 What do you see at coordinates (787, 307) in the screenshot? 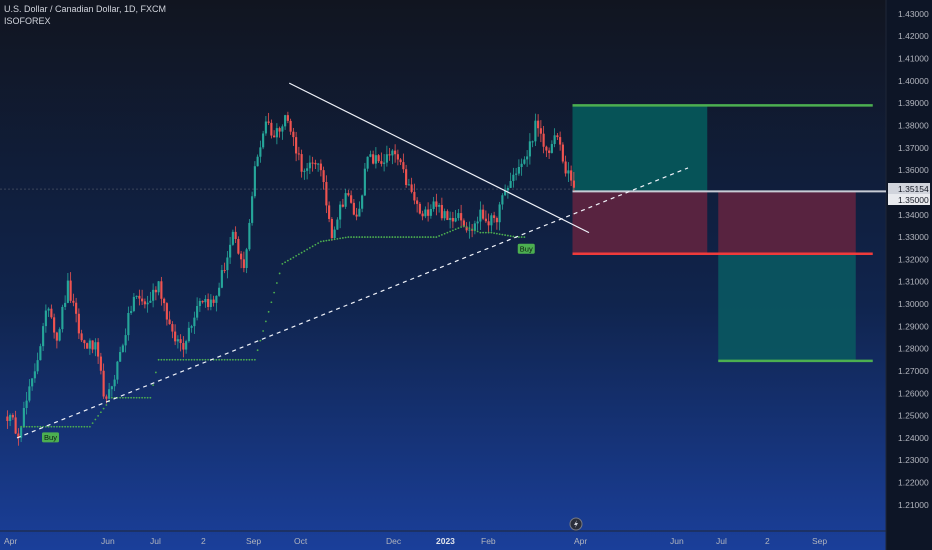
I see `short-target-zone` at bounding box center [787, 307].